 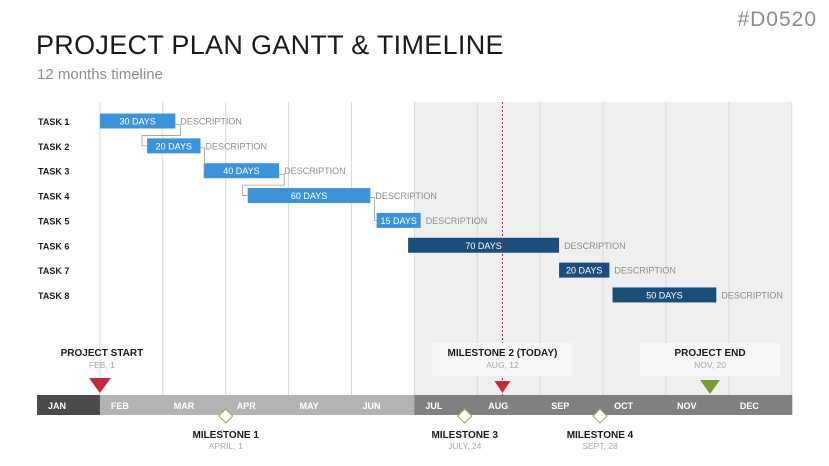 What do you see at coordinates (102, 365) in the screenshot?
I see `milestone-date: FEB, 1` at bounding box center [102, 365].